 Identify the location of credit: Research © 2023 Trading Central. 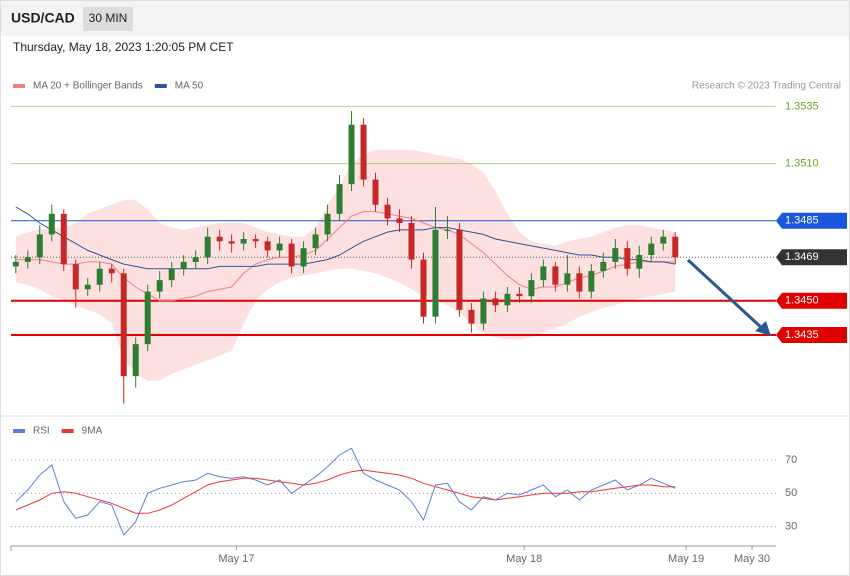
(766, 86).